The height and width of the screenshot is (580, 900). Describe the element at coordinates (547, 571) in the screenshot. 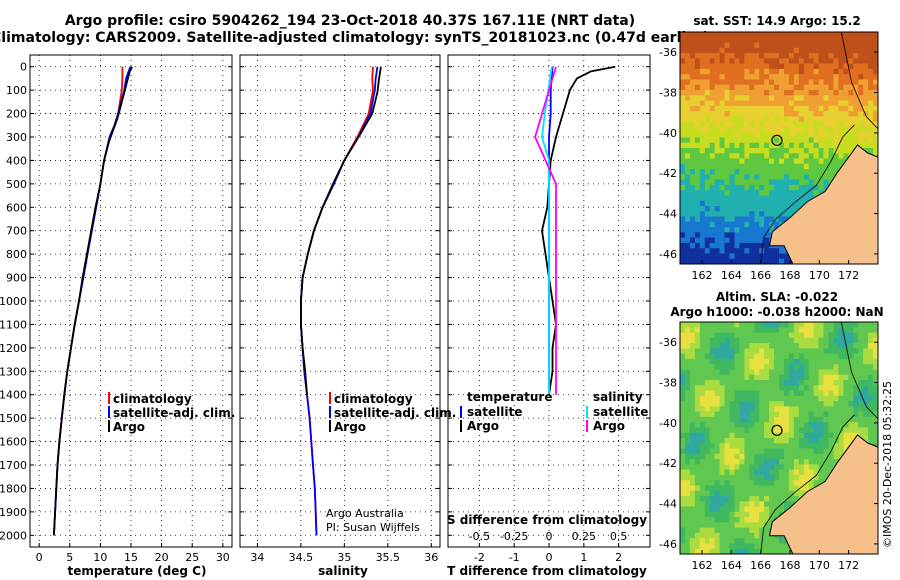

I see `t-difference-xlabel: T difference from climatology` at that location.